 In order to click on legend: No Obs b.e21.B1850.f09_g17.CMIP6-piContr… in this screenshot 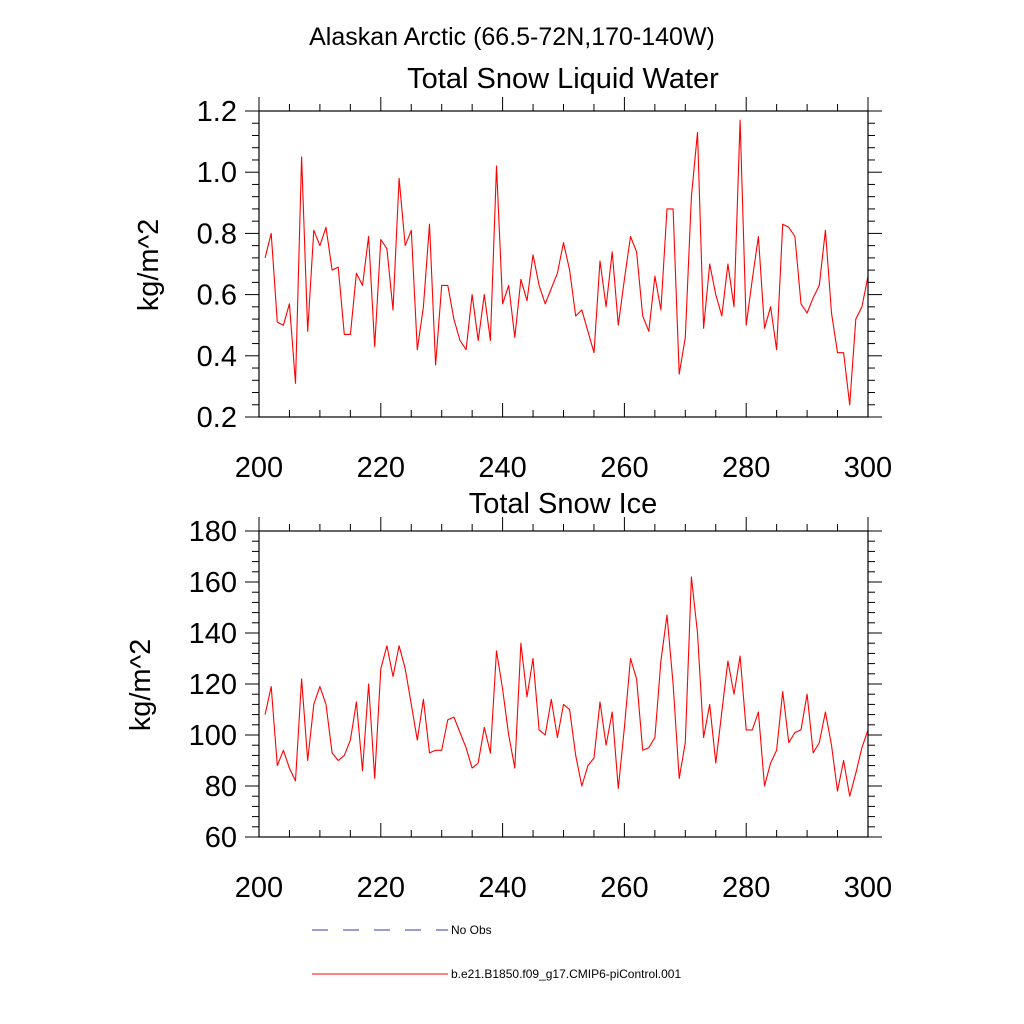, I will do `click(496, 952)`.